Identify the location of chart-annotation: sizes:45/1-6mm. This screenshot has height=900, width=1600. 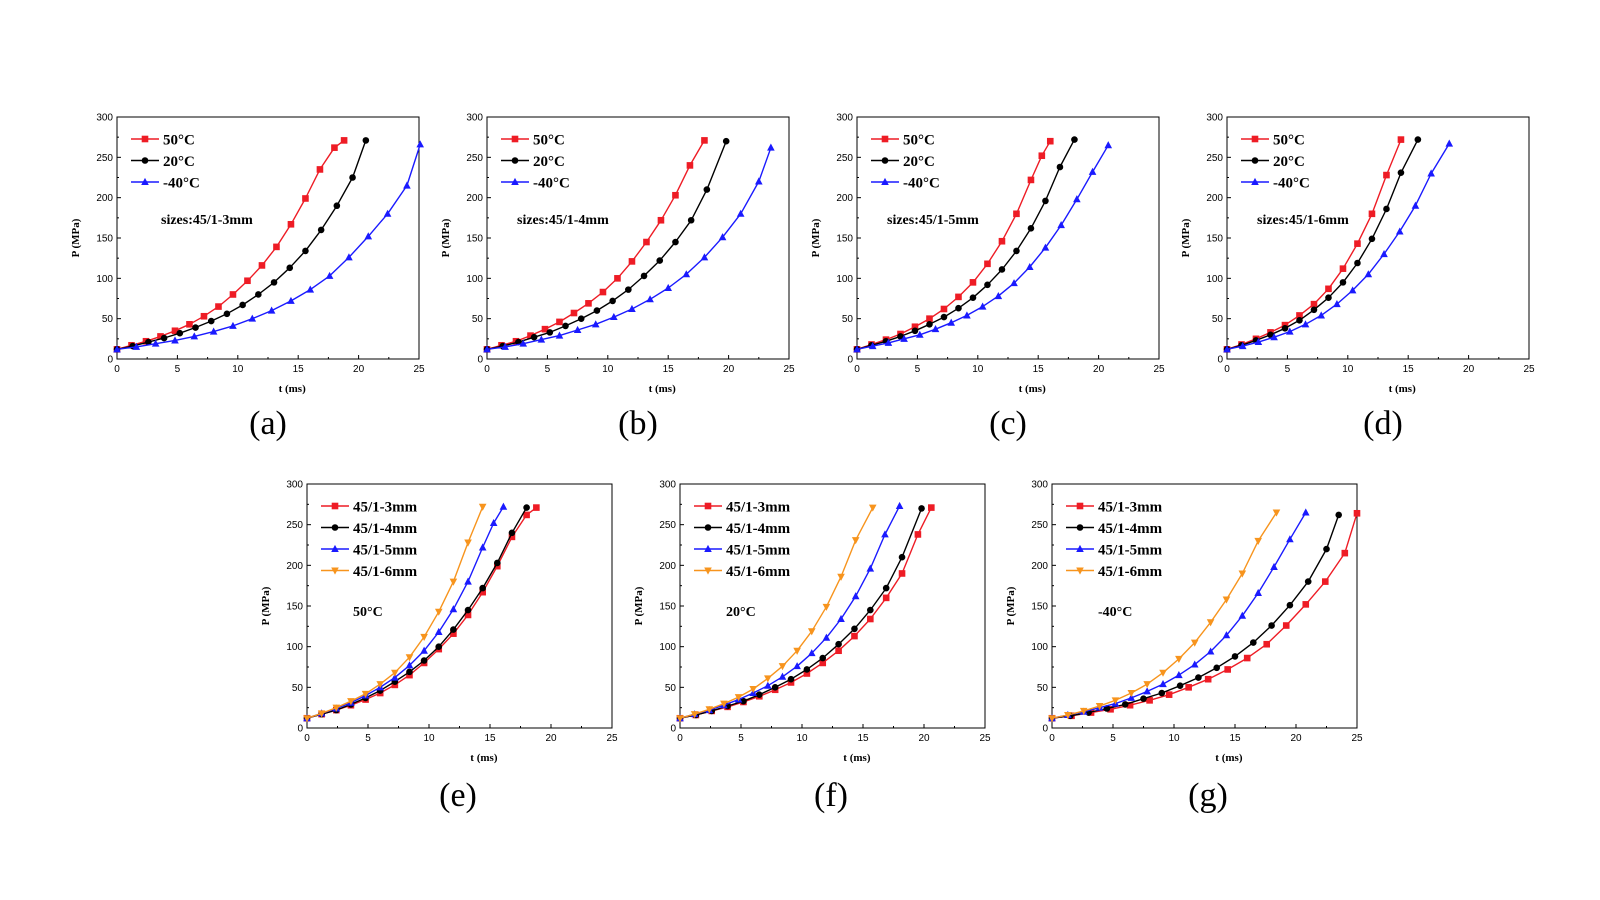
(1303, 220).